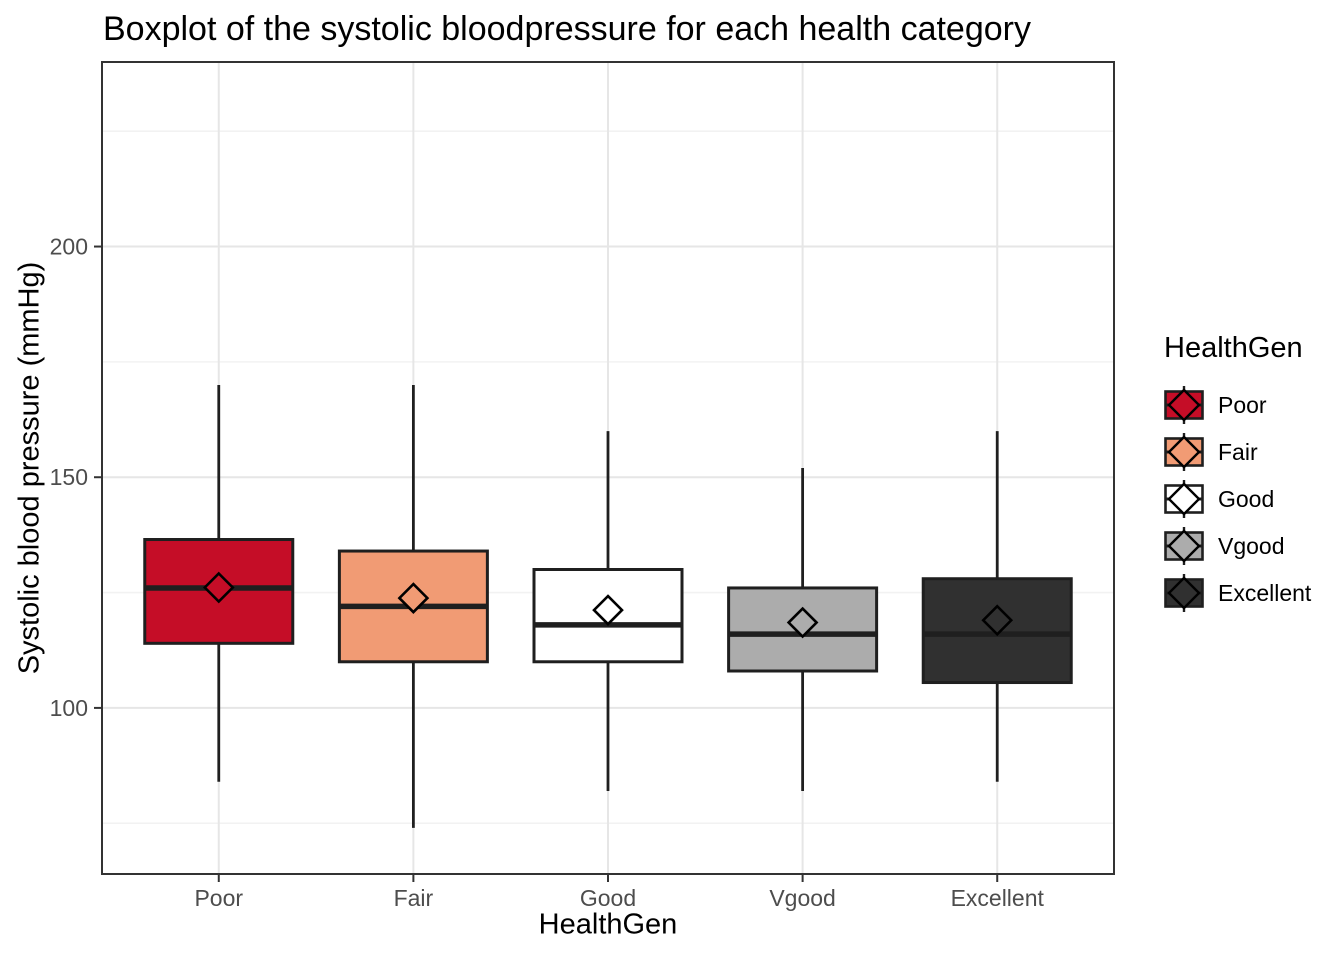 This screenshot has height=960, width=1344. I want to click on legend-label: Fair, so click(1238, 451).